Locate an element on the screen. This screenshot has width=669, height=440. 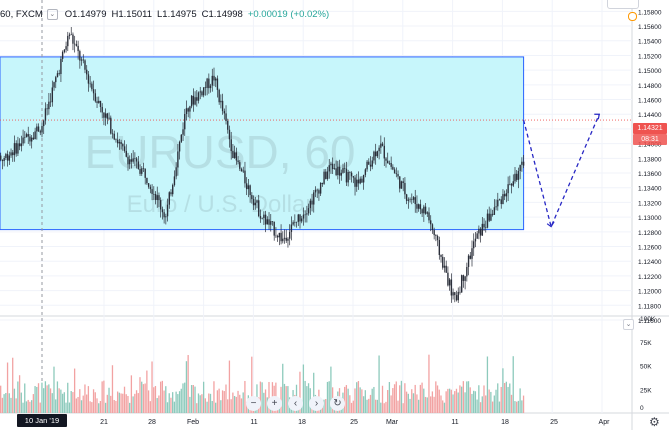
price-tick-label: 1.13600 is located at coordinates (650, 174).